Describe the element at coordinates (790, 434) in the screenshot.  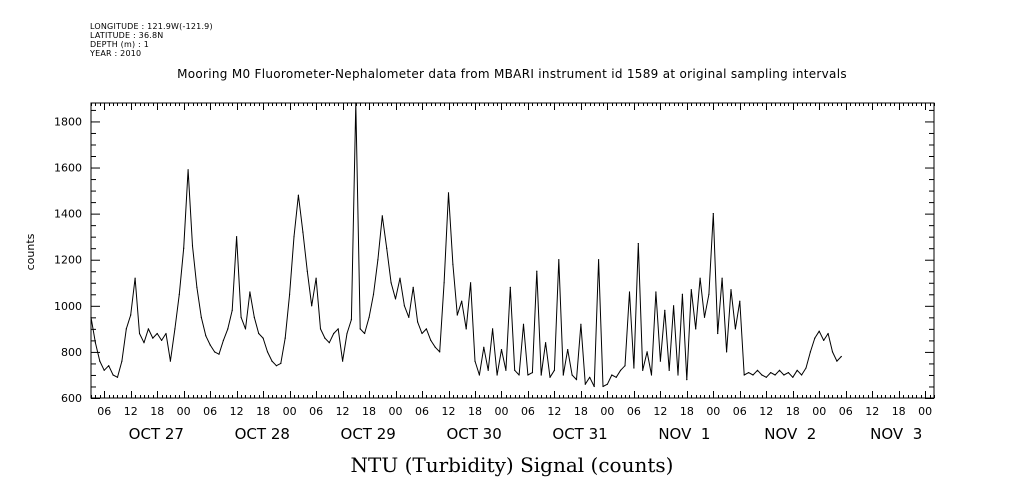
I see `x-day-label: NOV 2` at that location.